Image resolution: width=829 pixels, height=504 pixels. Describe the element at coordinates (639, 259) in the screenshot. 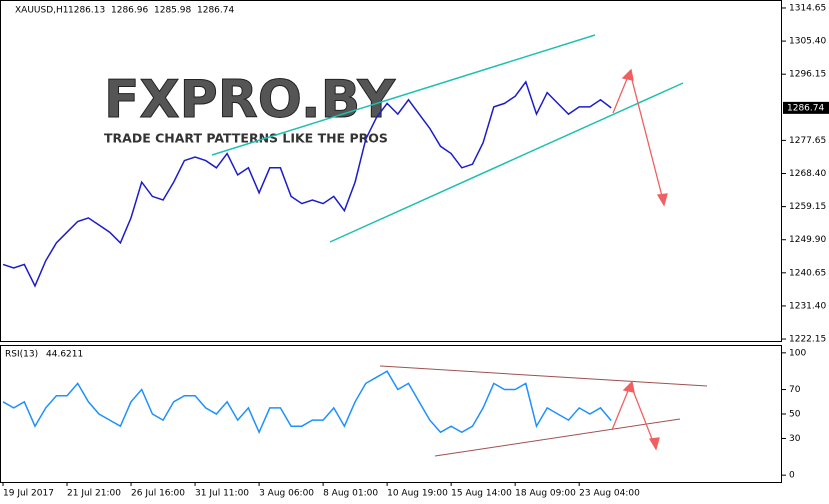

I see `forecast-arrows` at that location.